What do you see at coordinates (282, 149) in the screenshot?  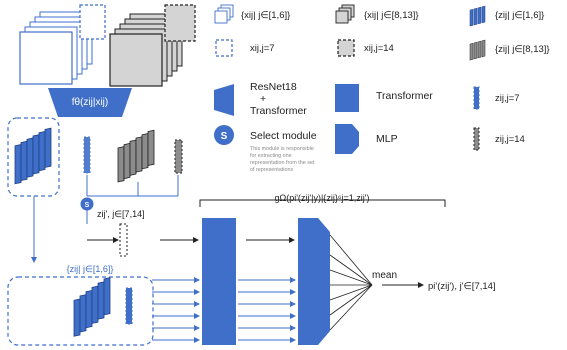 I see `legend-select-desc-1: This module is responsible` at bounding box center [282, 149].